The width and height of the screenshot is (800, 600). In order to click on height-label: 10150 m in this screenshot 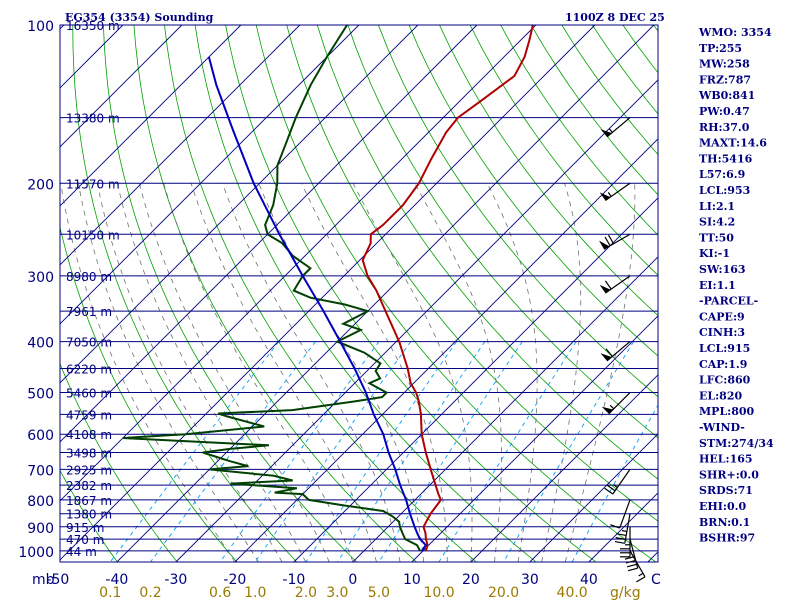, I will do `click(93, 235)`.